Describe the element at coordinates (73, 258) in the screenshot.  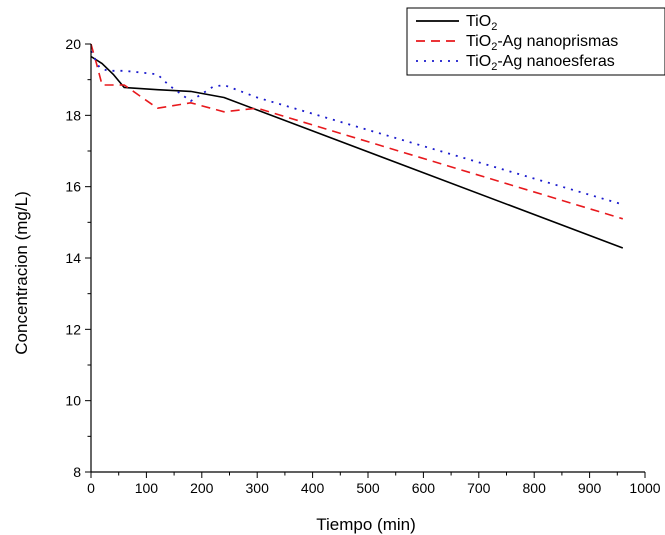
I see `y-tick-label: 14` at that location.